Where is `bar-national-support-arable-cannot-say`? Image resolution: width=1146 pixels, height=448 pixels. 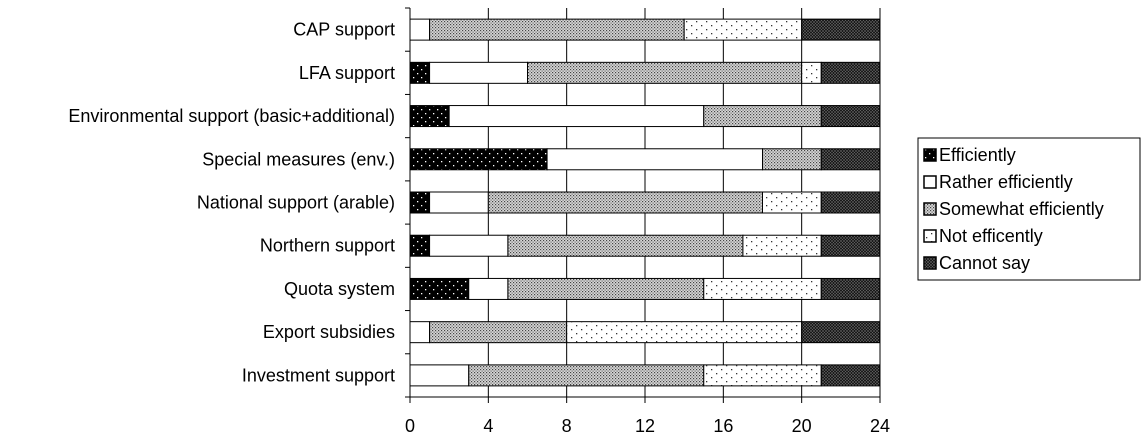
bar-national-support-arable-cannot-say is located at coordinates (850, 202).